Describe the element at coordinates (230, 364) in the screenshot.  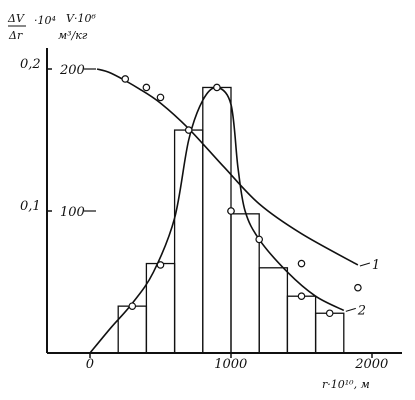
I see `x-tick-label: 1000` at that location.